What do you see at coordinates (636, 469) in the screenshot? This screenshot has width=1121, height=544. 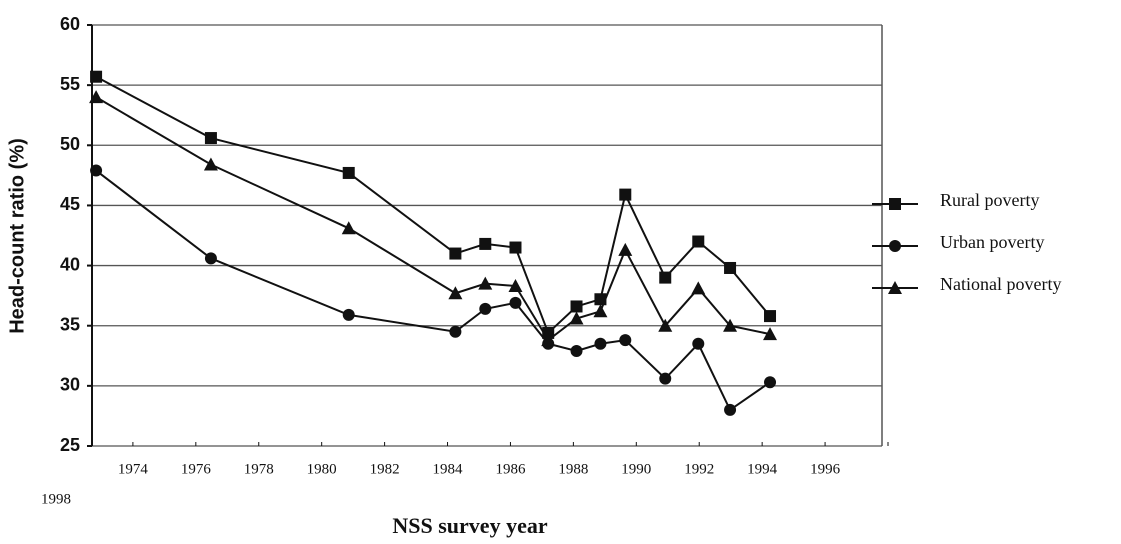 I see `x-tick-label: 1990` at bounding box center [636, 469].